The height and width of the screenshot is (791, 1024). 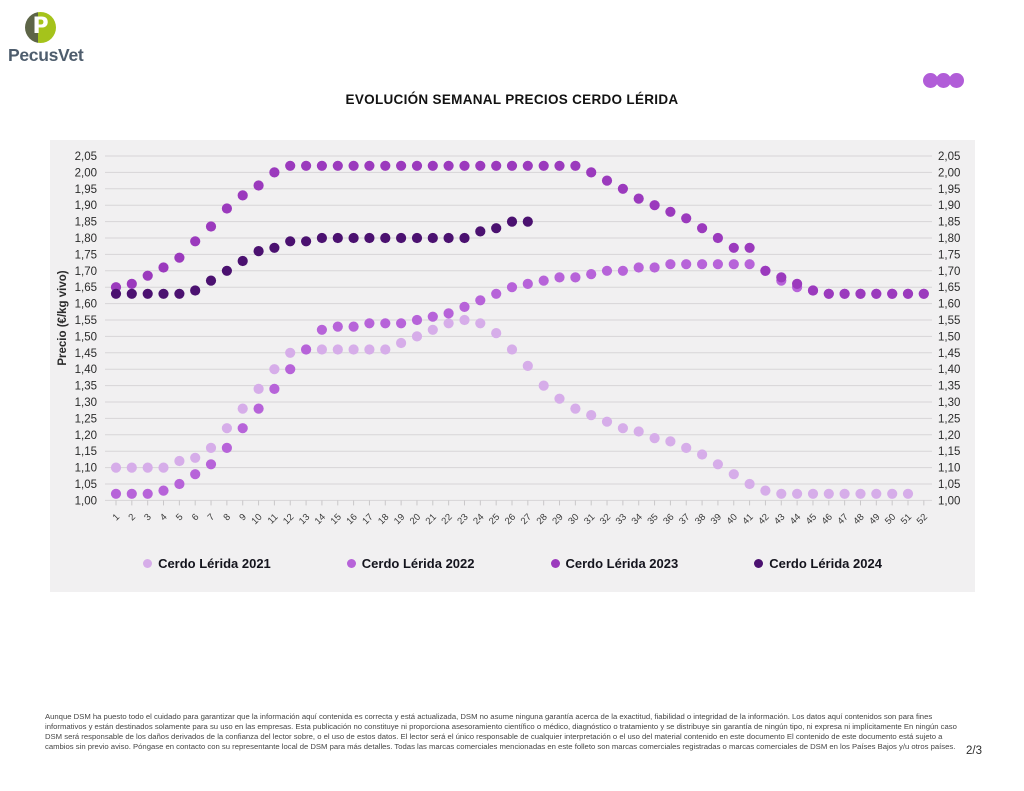 I want to click on legend-label: Cerdo Lérida 2023, so click(x=622, y=563).